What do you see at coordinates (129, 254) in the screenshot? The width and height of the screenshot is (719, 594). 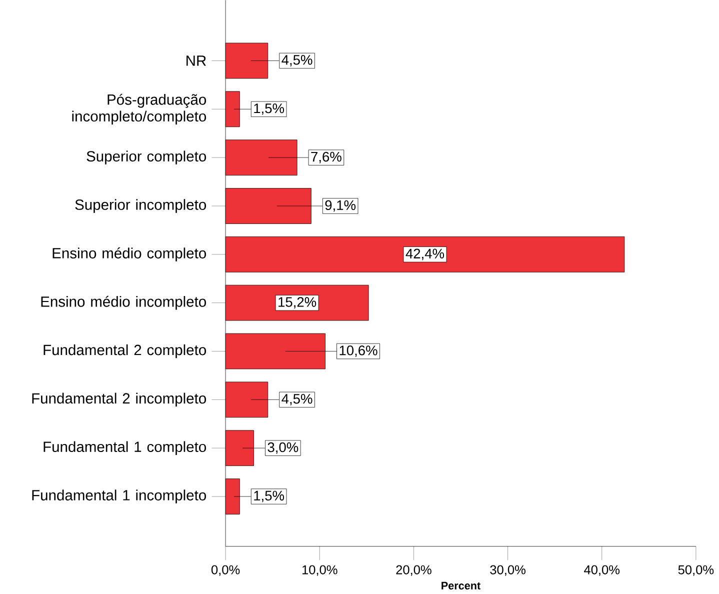 I see `y-tick-label: Ensino médio completo` at bounding box center [129, 254].